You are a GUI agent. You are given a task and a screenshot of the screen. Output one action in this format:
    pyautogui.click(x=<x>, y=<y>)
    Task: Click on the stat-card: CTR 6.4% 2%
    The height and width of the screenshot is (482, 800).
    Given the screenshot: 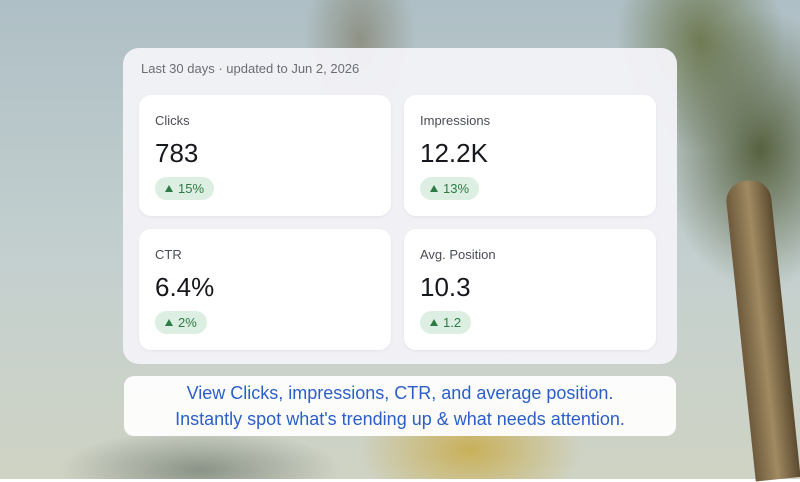 What is the action you would take?
    pyautogui.click(x=265, y=289)
    